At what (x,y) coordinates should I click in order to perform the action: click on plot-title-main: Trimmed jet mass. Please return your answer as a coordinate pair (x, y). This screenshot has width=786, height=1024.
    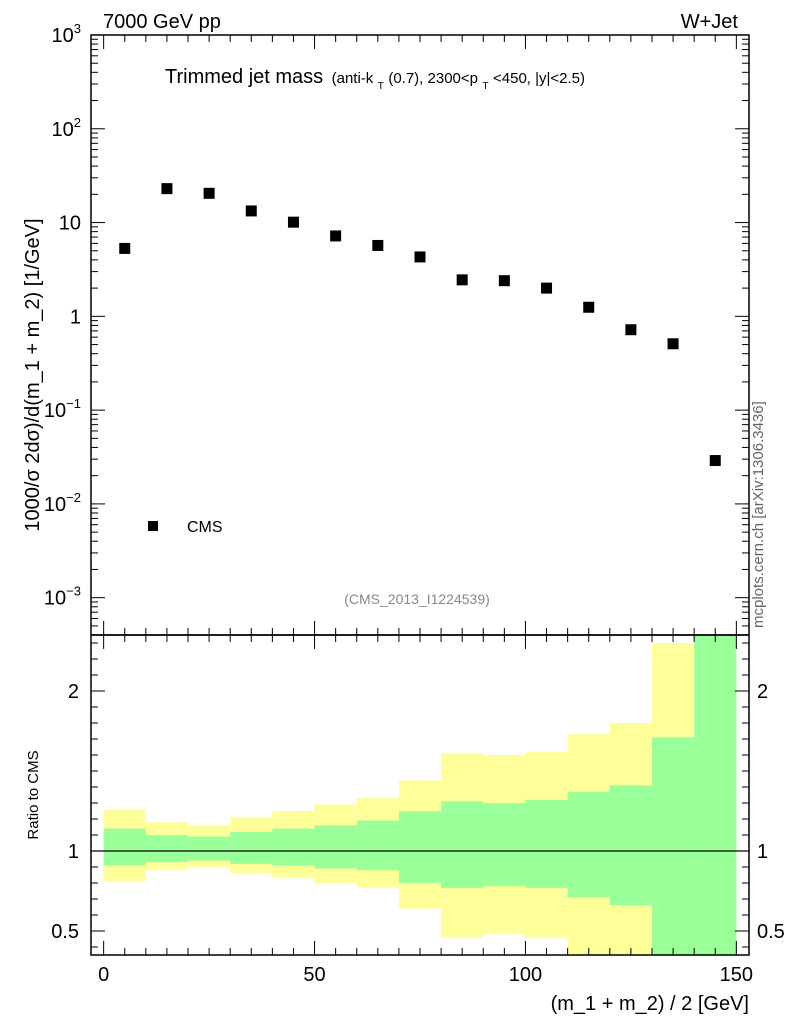
    Looking at the image, I should click on (244, 77).